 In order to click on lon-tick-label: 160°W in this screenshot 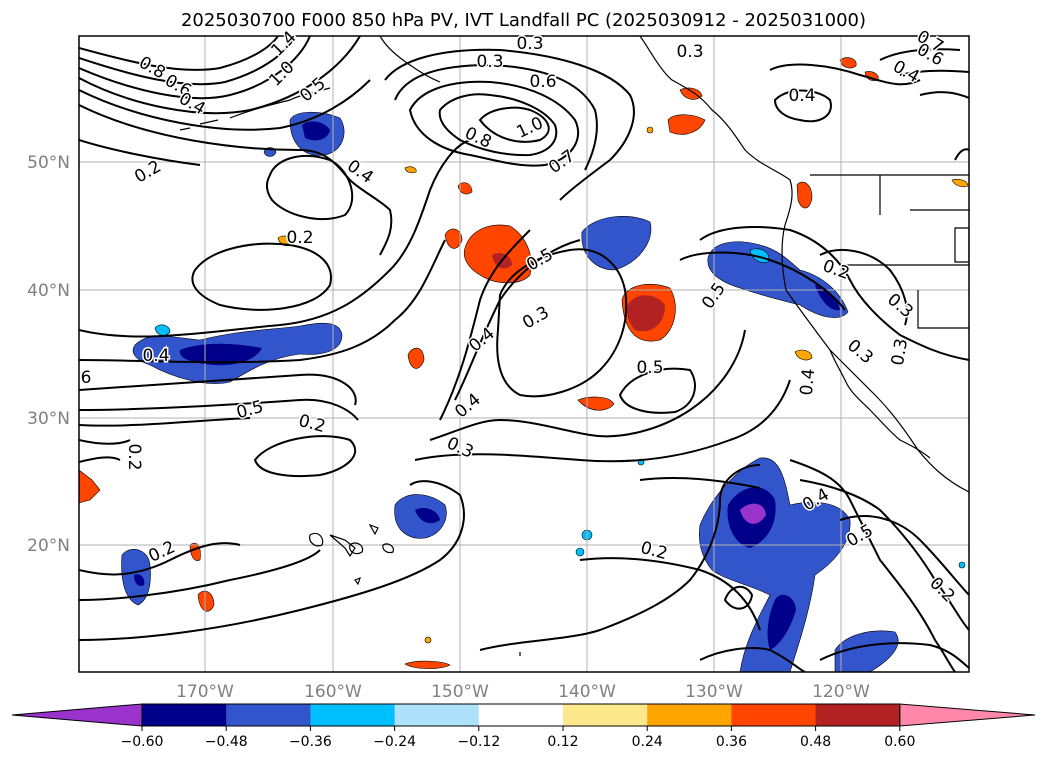, I will do `click(333, 692)`.